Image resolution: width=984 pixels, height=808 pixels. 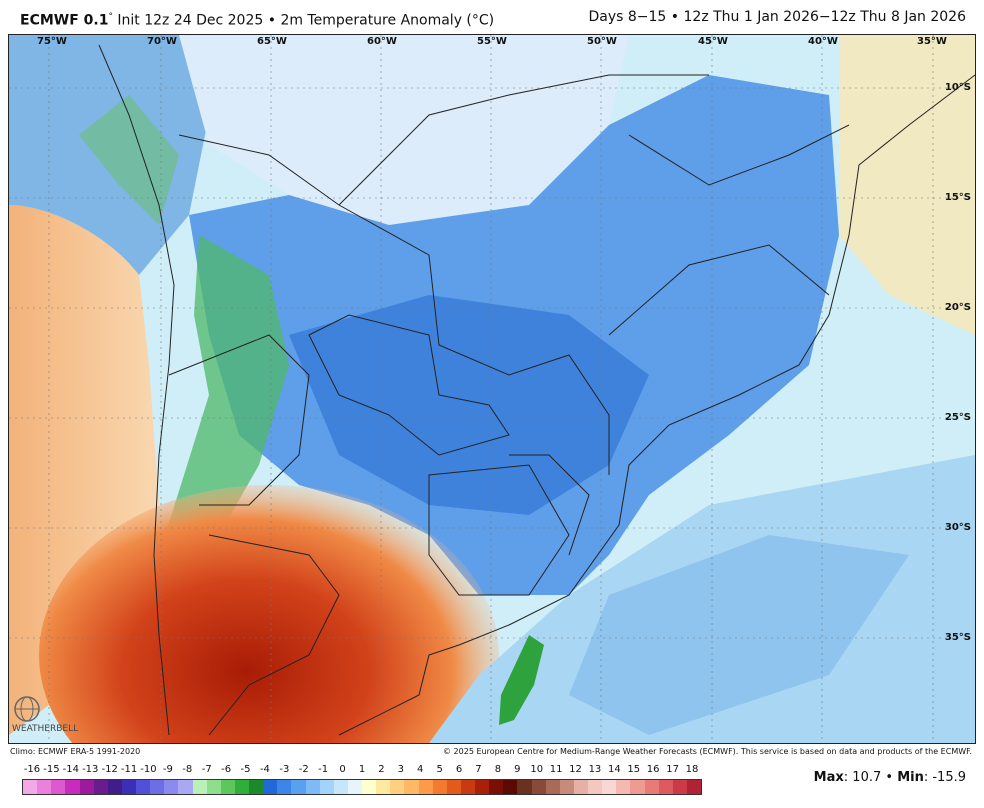 What do you see at coordinates (595, 769) in the screenshot?
I see `legend-tick-label: 13` at bounding box center [595, 769].